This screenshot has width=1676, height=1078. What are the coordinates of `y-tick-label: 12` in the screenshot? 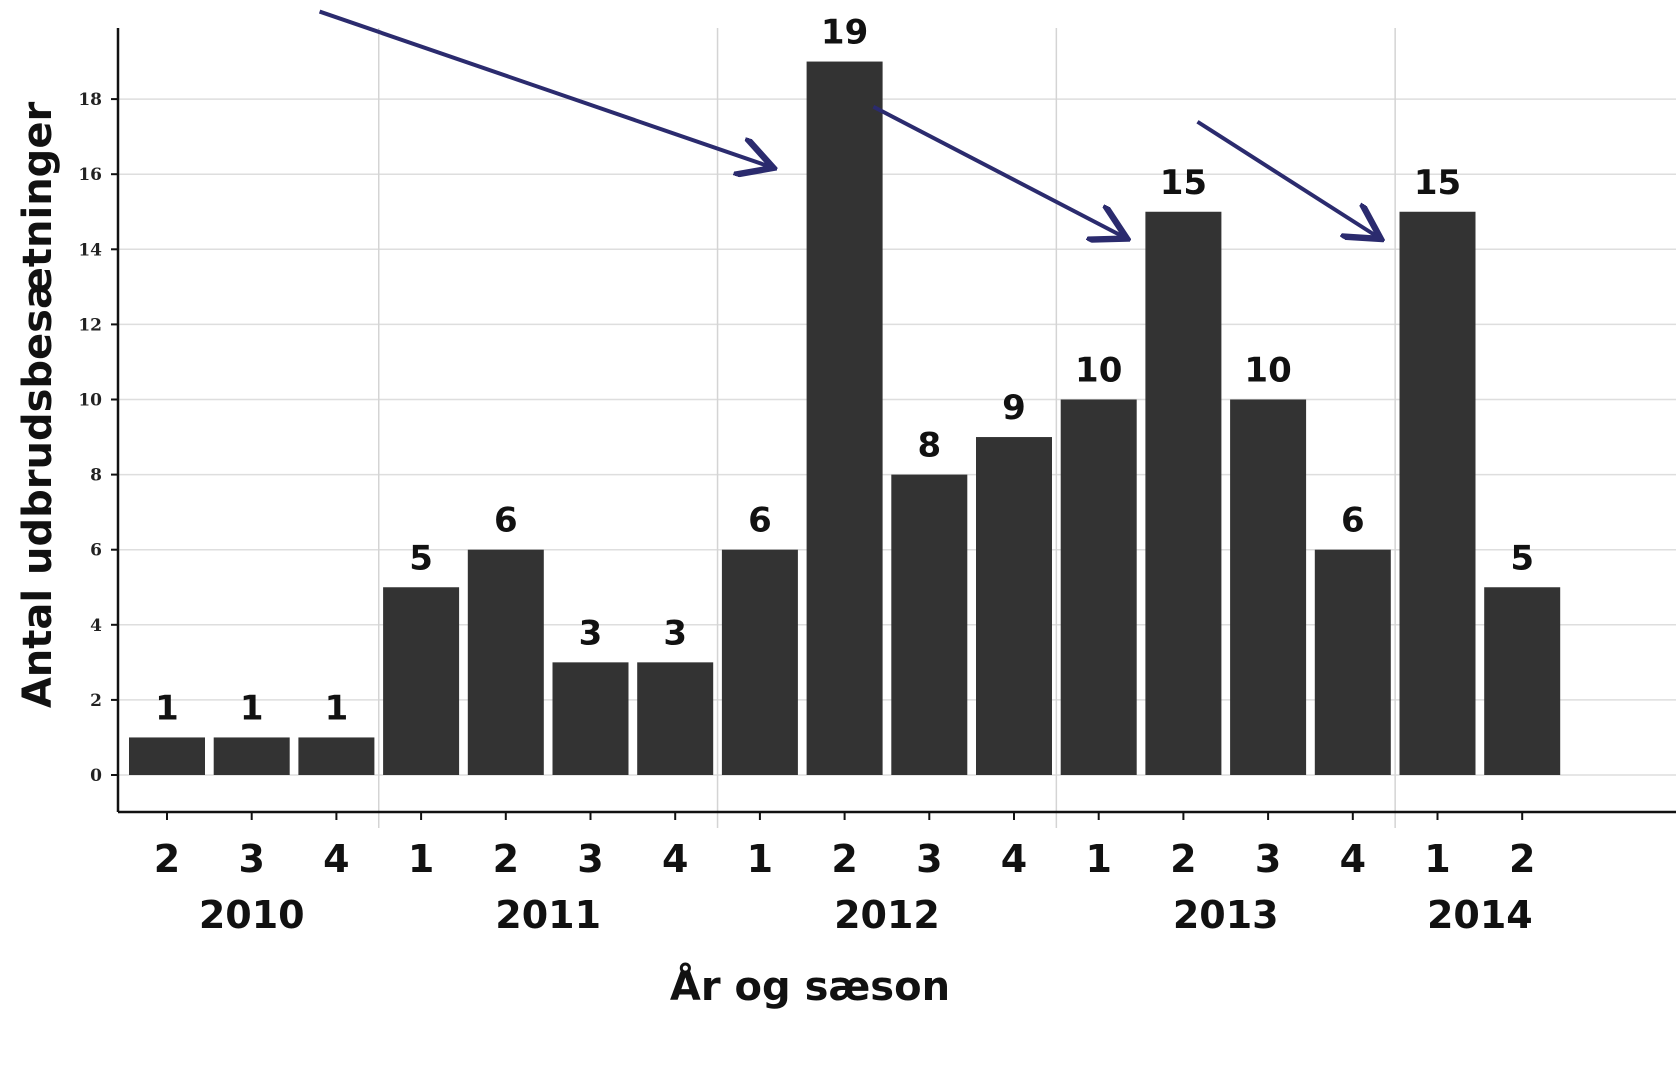 It's located at (90, 325).